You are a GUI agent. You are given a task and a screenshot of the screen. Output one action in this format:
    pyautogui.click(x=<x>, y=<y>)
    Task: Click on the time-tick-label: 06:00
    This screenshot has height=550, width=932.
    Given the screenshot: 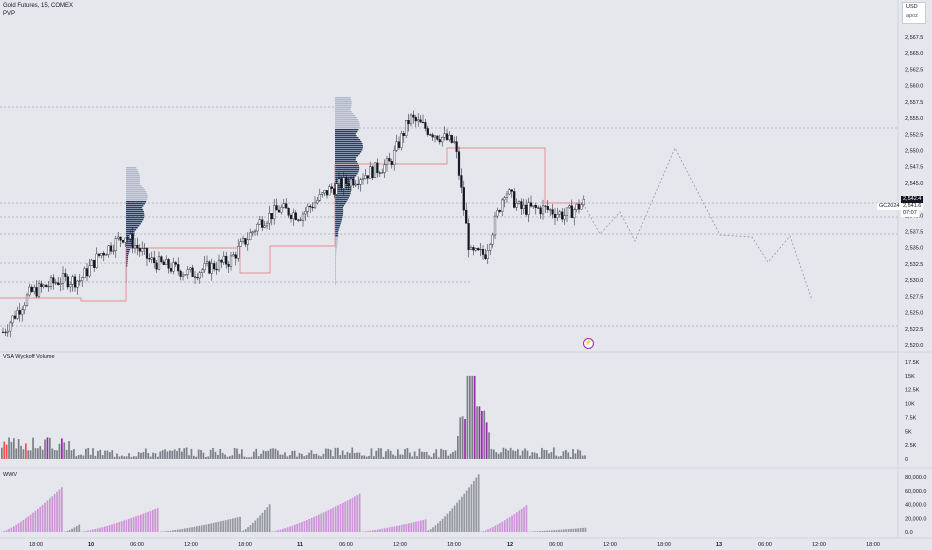 What is the action you would take?
    pyautogui.click(x=765, y=545)
    